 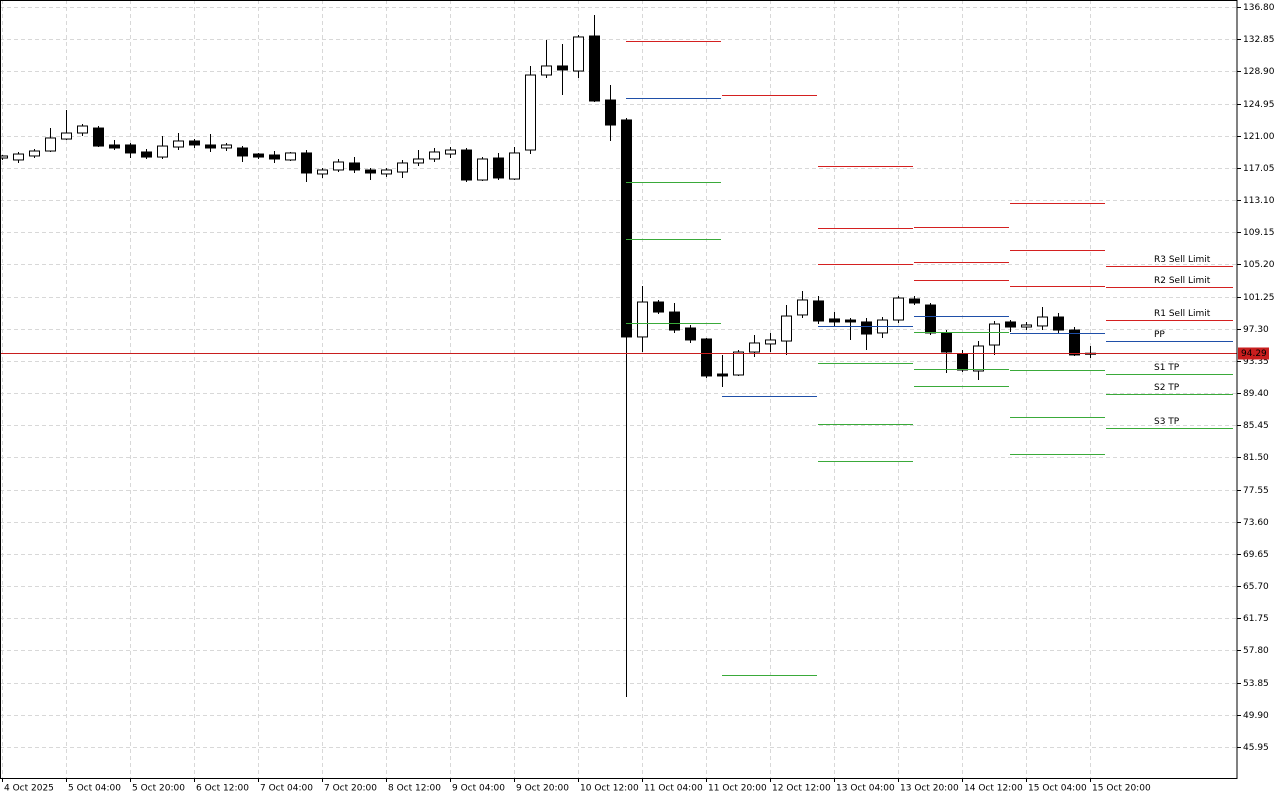 I want to click on current-price-label: 94.29, so click(x=1254, y=354).